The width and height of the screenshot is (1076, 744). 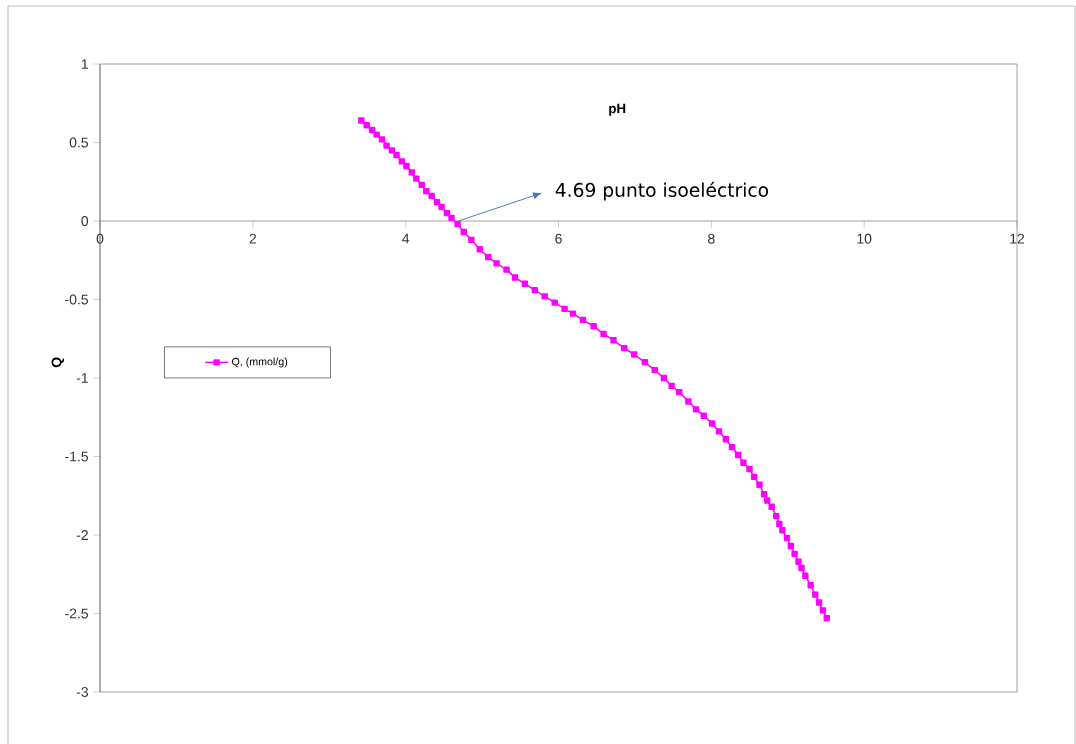 What do you see at coordinates (711, 238) in the screenshot?
I see `x-tick-label: 8` at bounding box center [711, 238].